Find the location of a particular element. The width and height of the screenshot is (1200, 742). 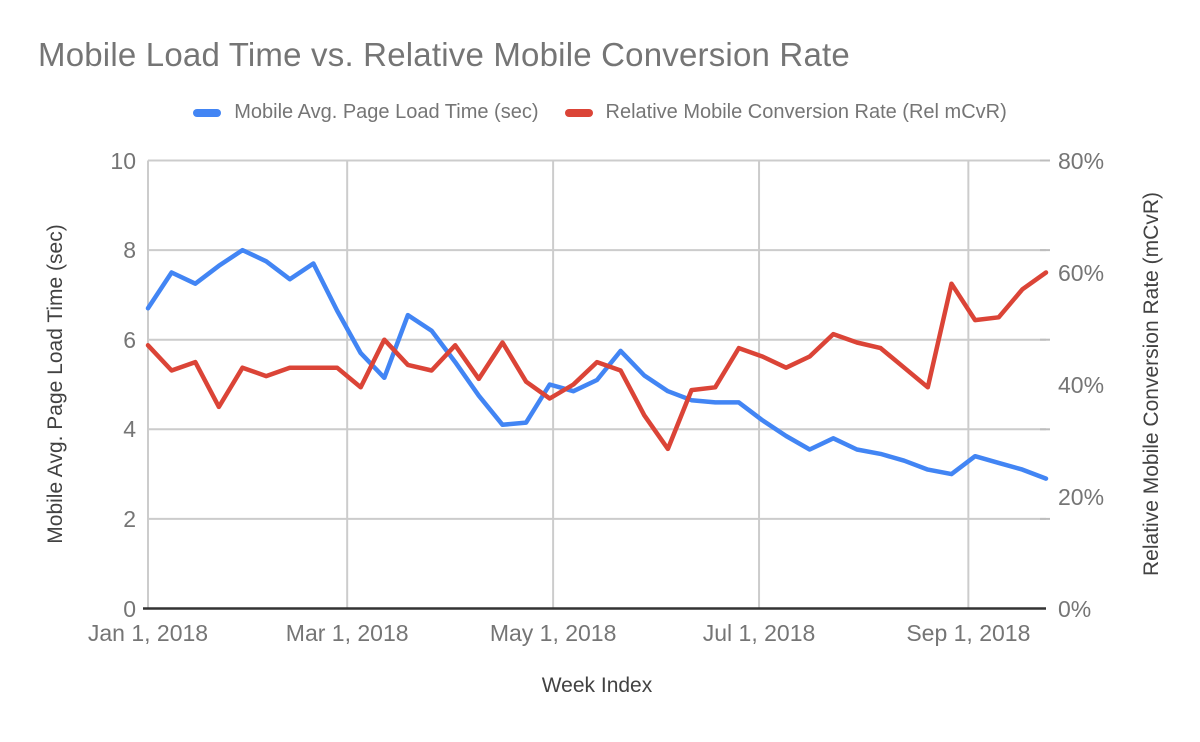

y-axis-right-title: Relative Mobile Conversion Rate (mCvR) is located at coordinates (1151, 384).